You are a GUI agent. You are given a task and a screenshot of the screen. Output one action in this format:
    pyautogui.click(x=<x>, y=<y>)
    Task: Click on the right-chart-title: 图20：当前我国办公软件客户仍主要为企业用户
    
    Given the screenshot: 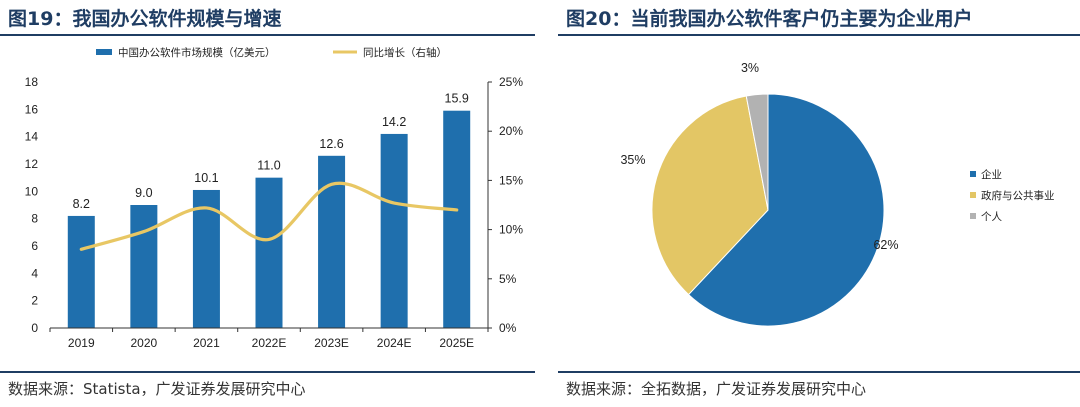 What is the action you would take?
    pyautogui.click(x=769, y=19)
    